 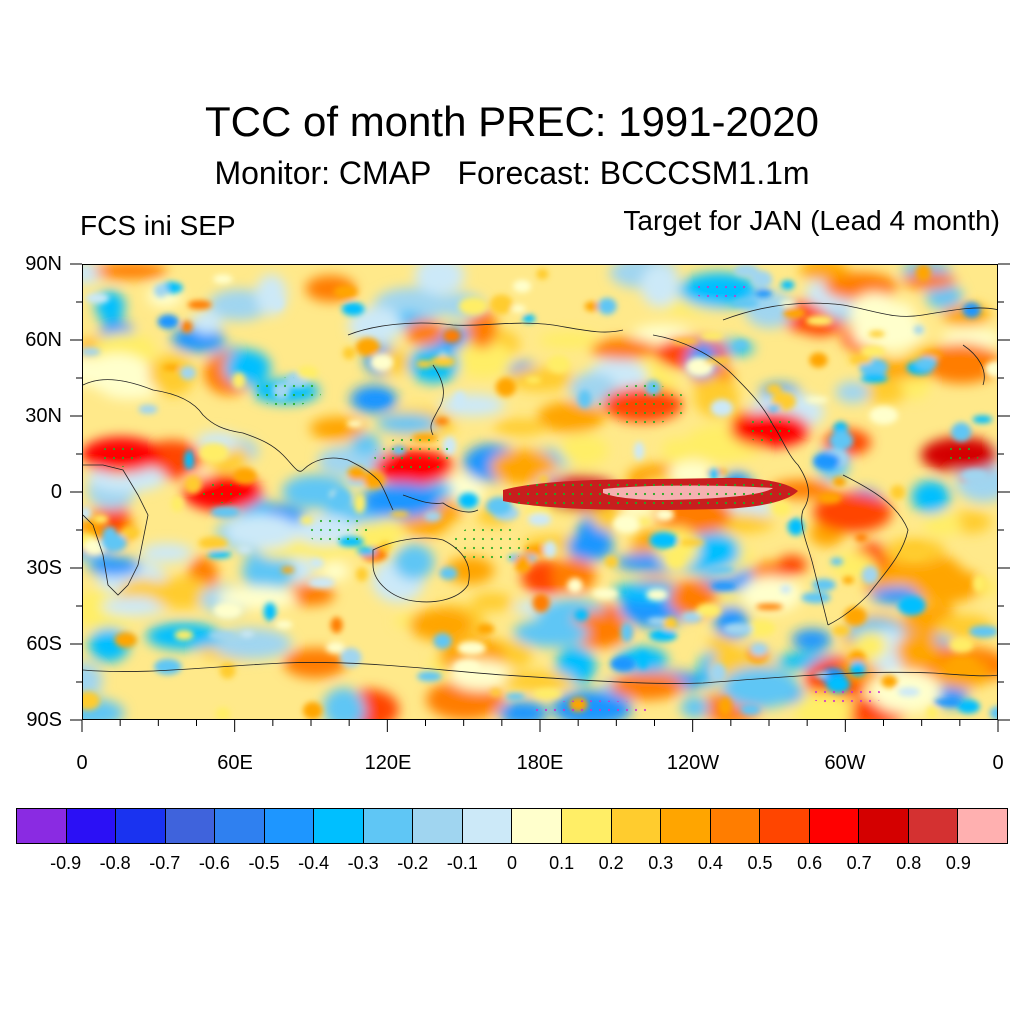 What do you see at coordinates (401, 500) in the screenshot?
I see `feature-maritime-continent` at bounding box center [401, 500].